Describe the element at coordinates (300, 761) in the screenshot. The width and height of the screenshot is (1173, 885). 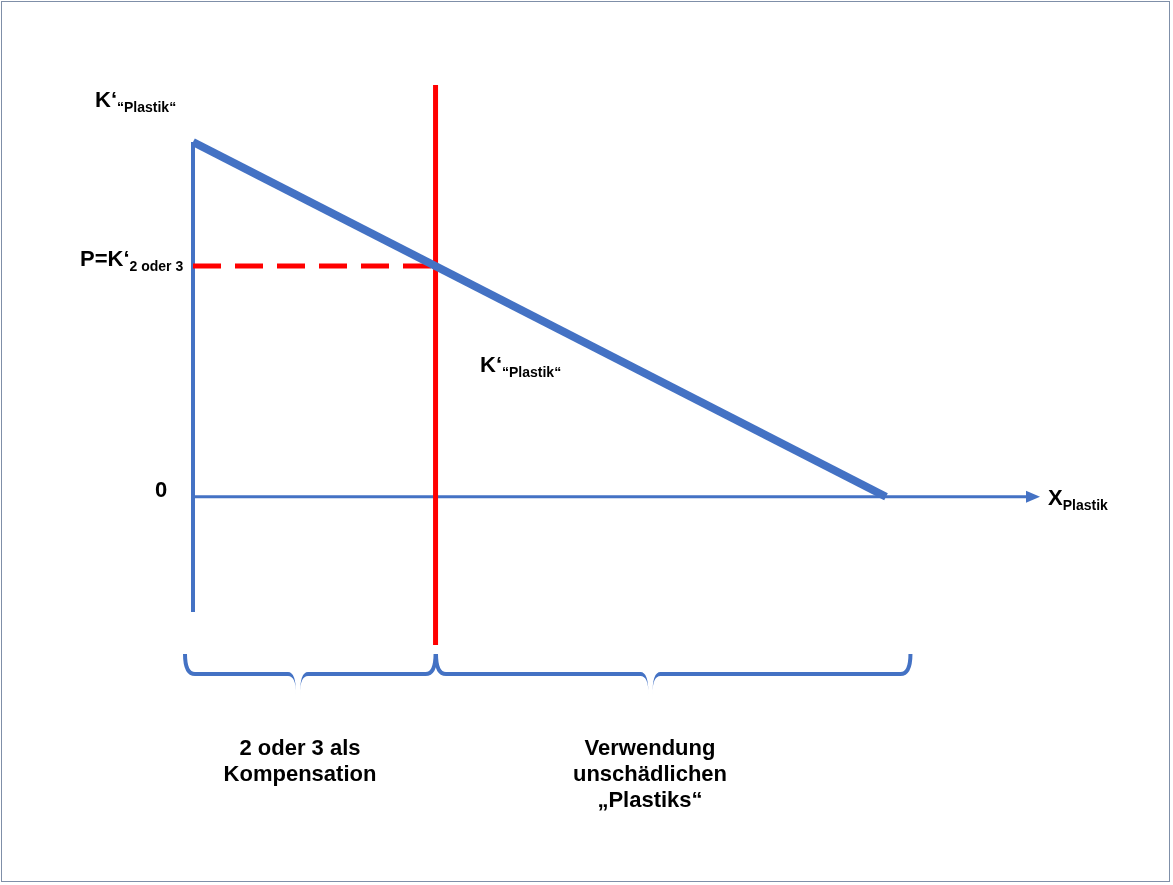
I see `text: 2 oder 3 als Kompensation` at that location.